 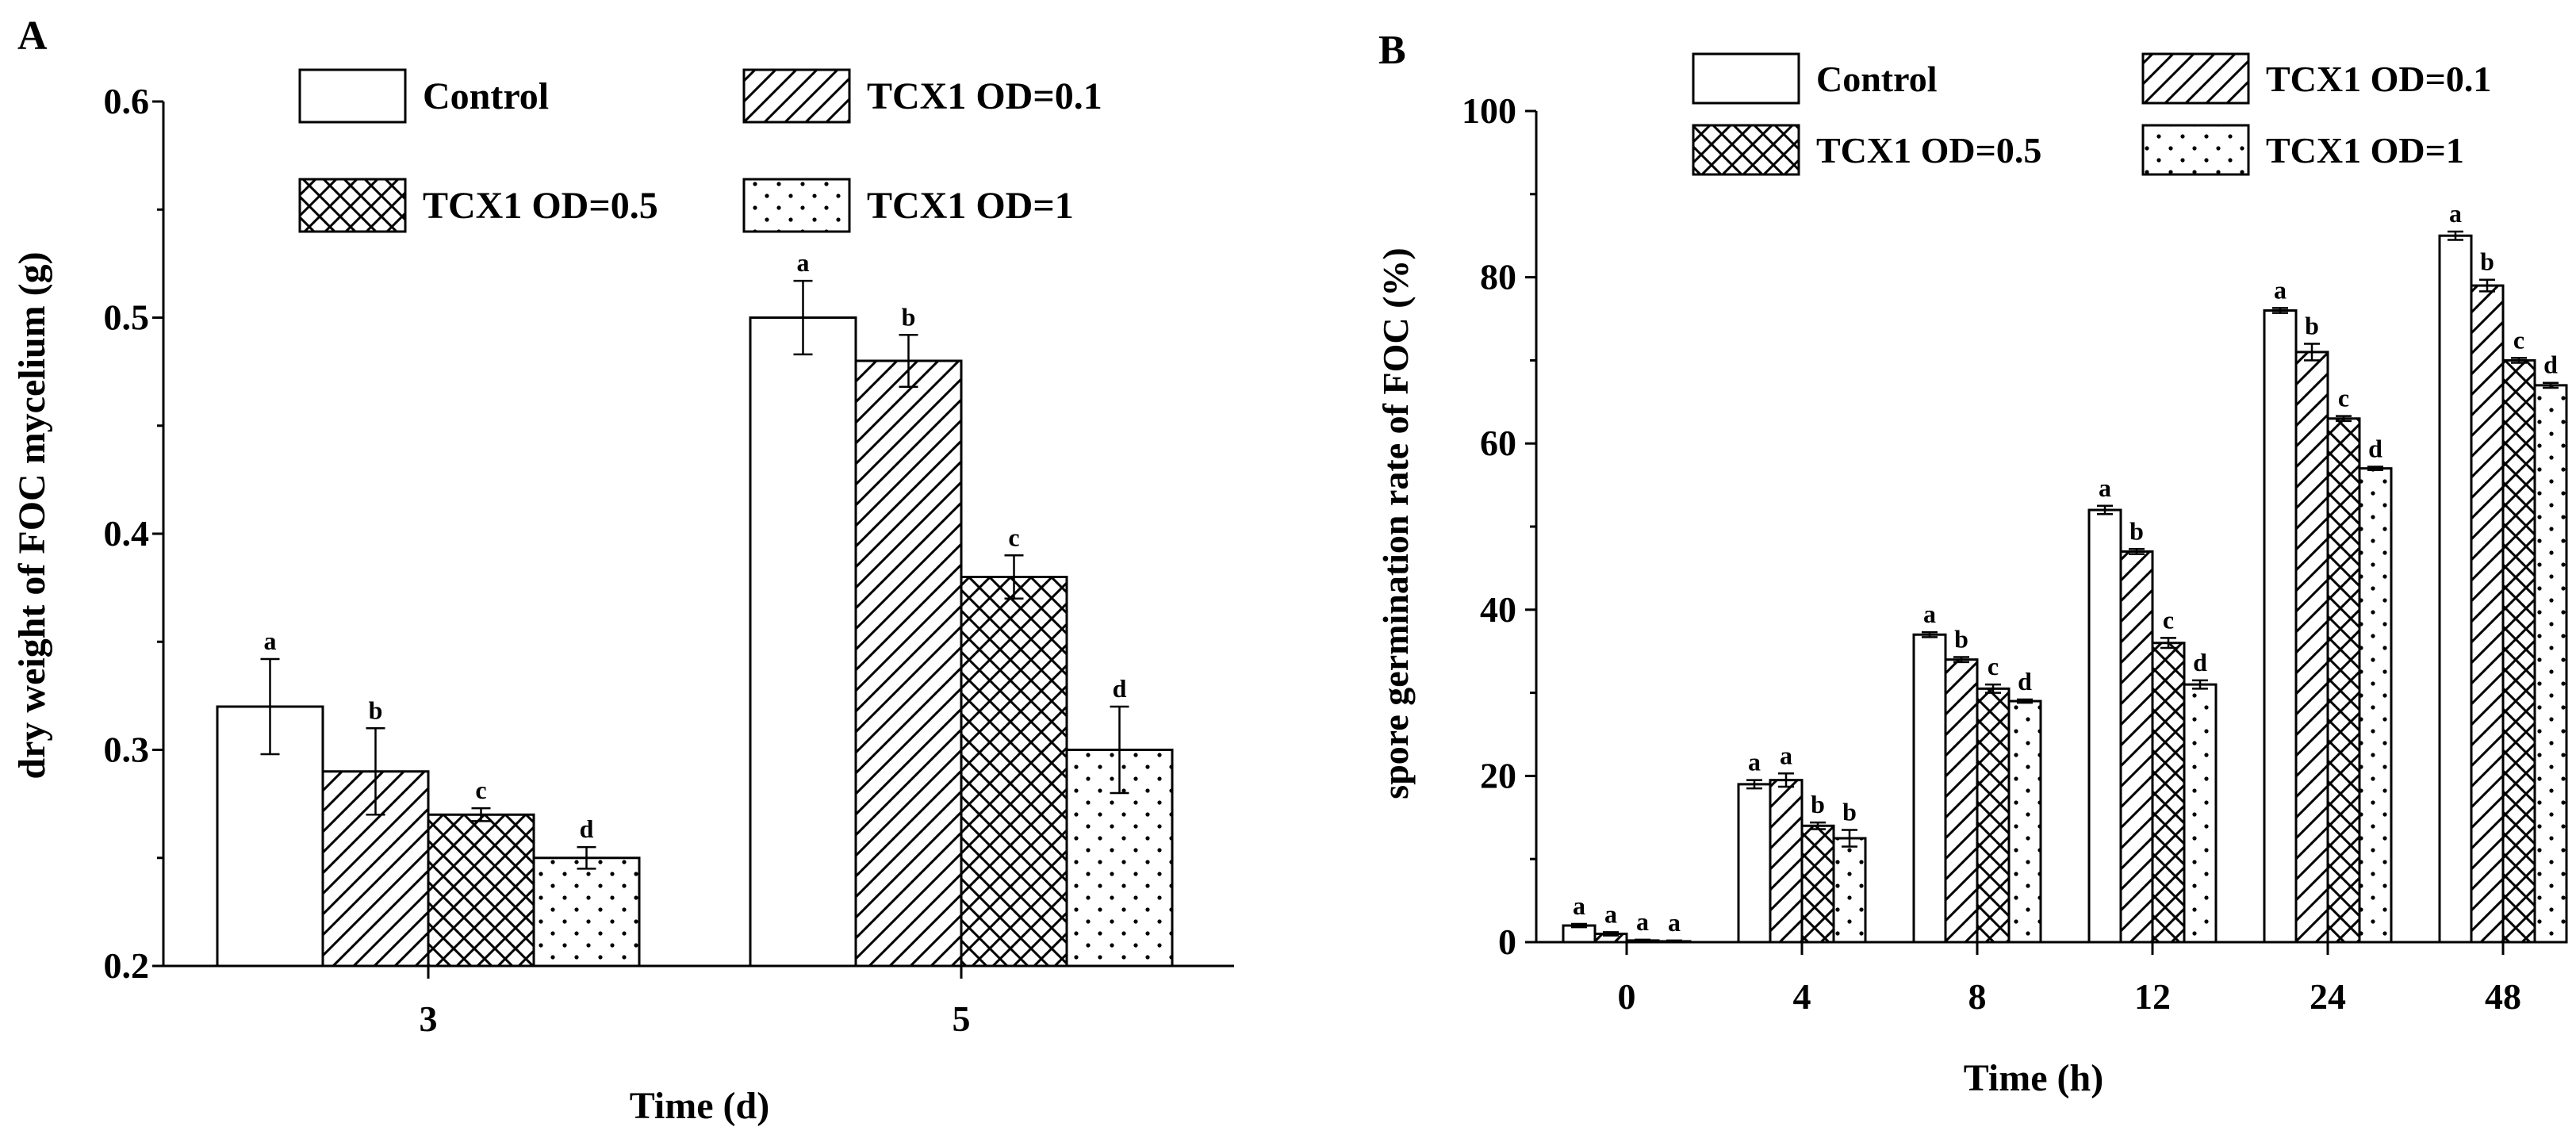 I want to click on y-tick-label: 40, so click(x=1498, y=609).